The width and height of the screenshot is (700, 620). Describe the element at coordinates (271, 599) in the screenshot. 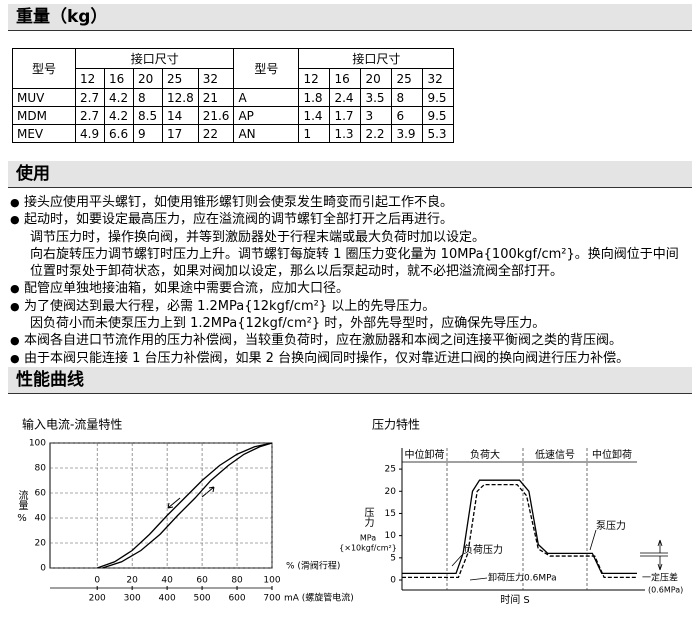

I see `x2-tick-label: 700` at that location.